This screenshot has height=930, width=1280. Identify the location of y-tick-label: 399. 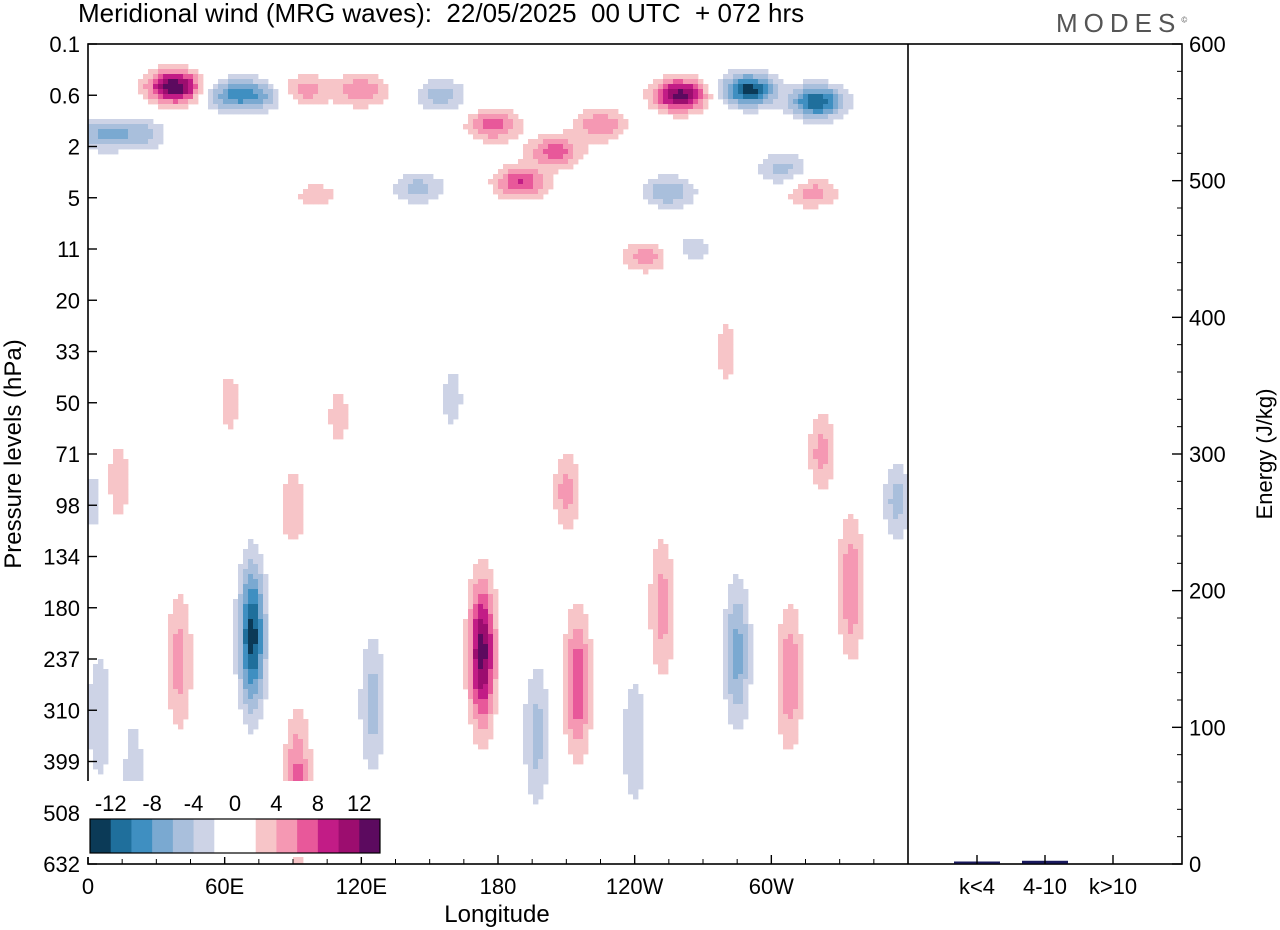
(61, 762).